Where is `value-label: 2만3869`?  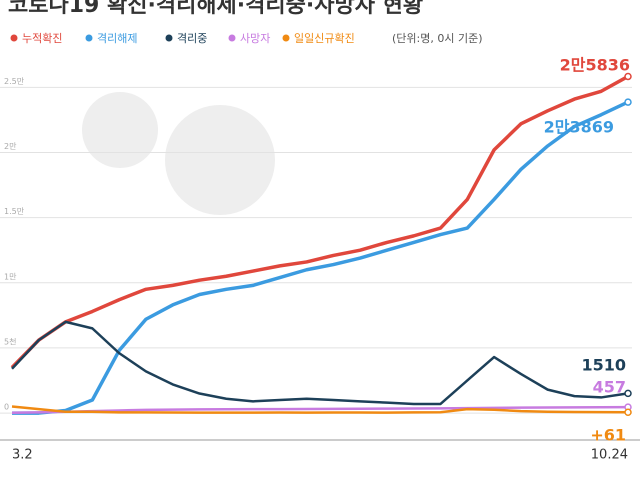 value-label: 2만3869 is located at coordinates (579, 127).